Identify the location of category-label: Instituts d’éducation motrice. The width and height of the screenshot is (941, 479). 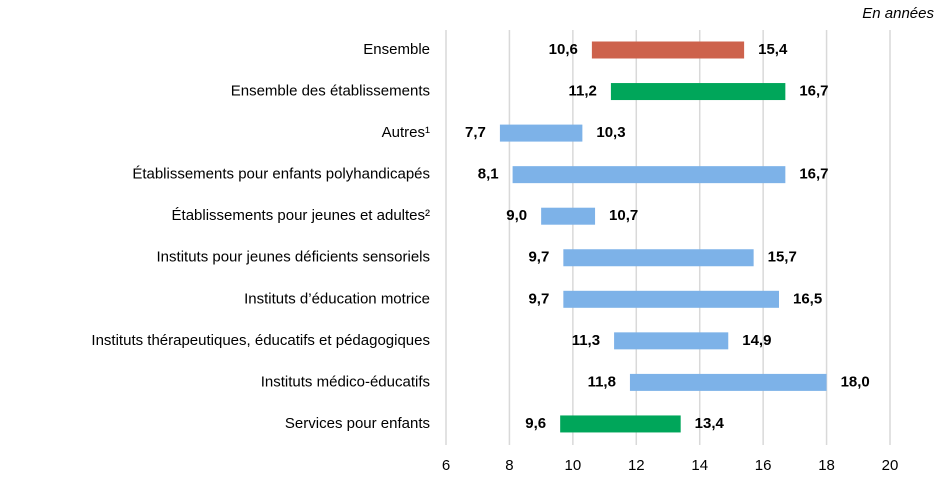
(337, 298).